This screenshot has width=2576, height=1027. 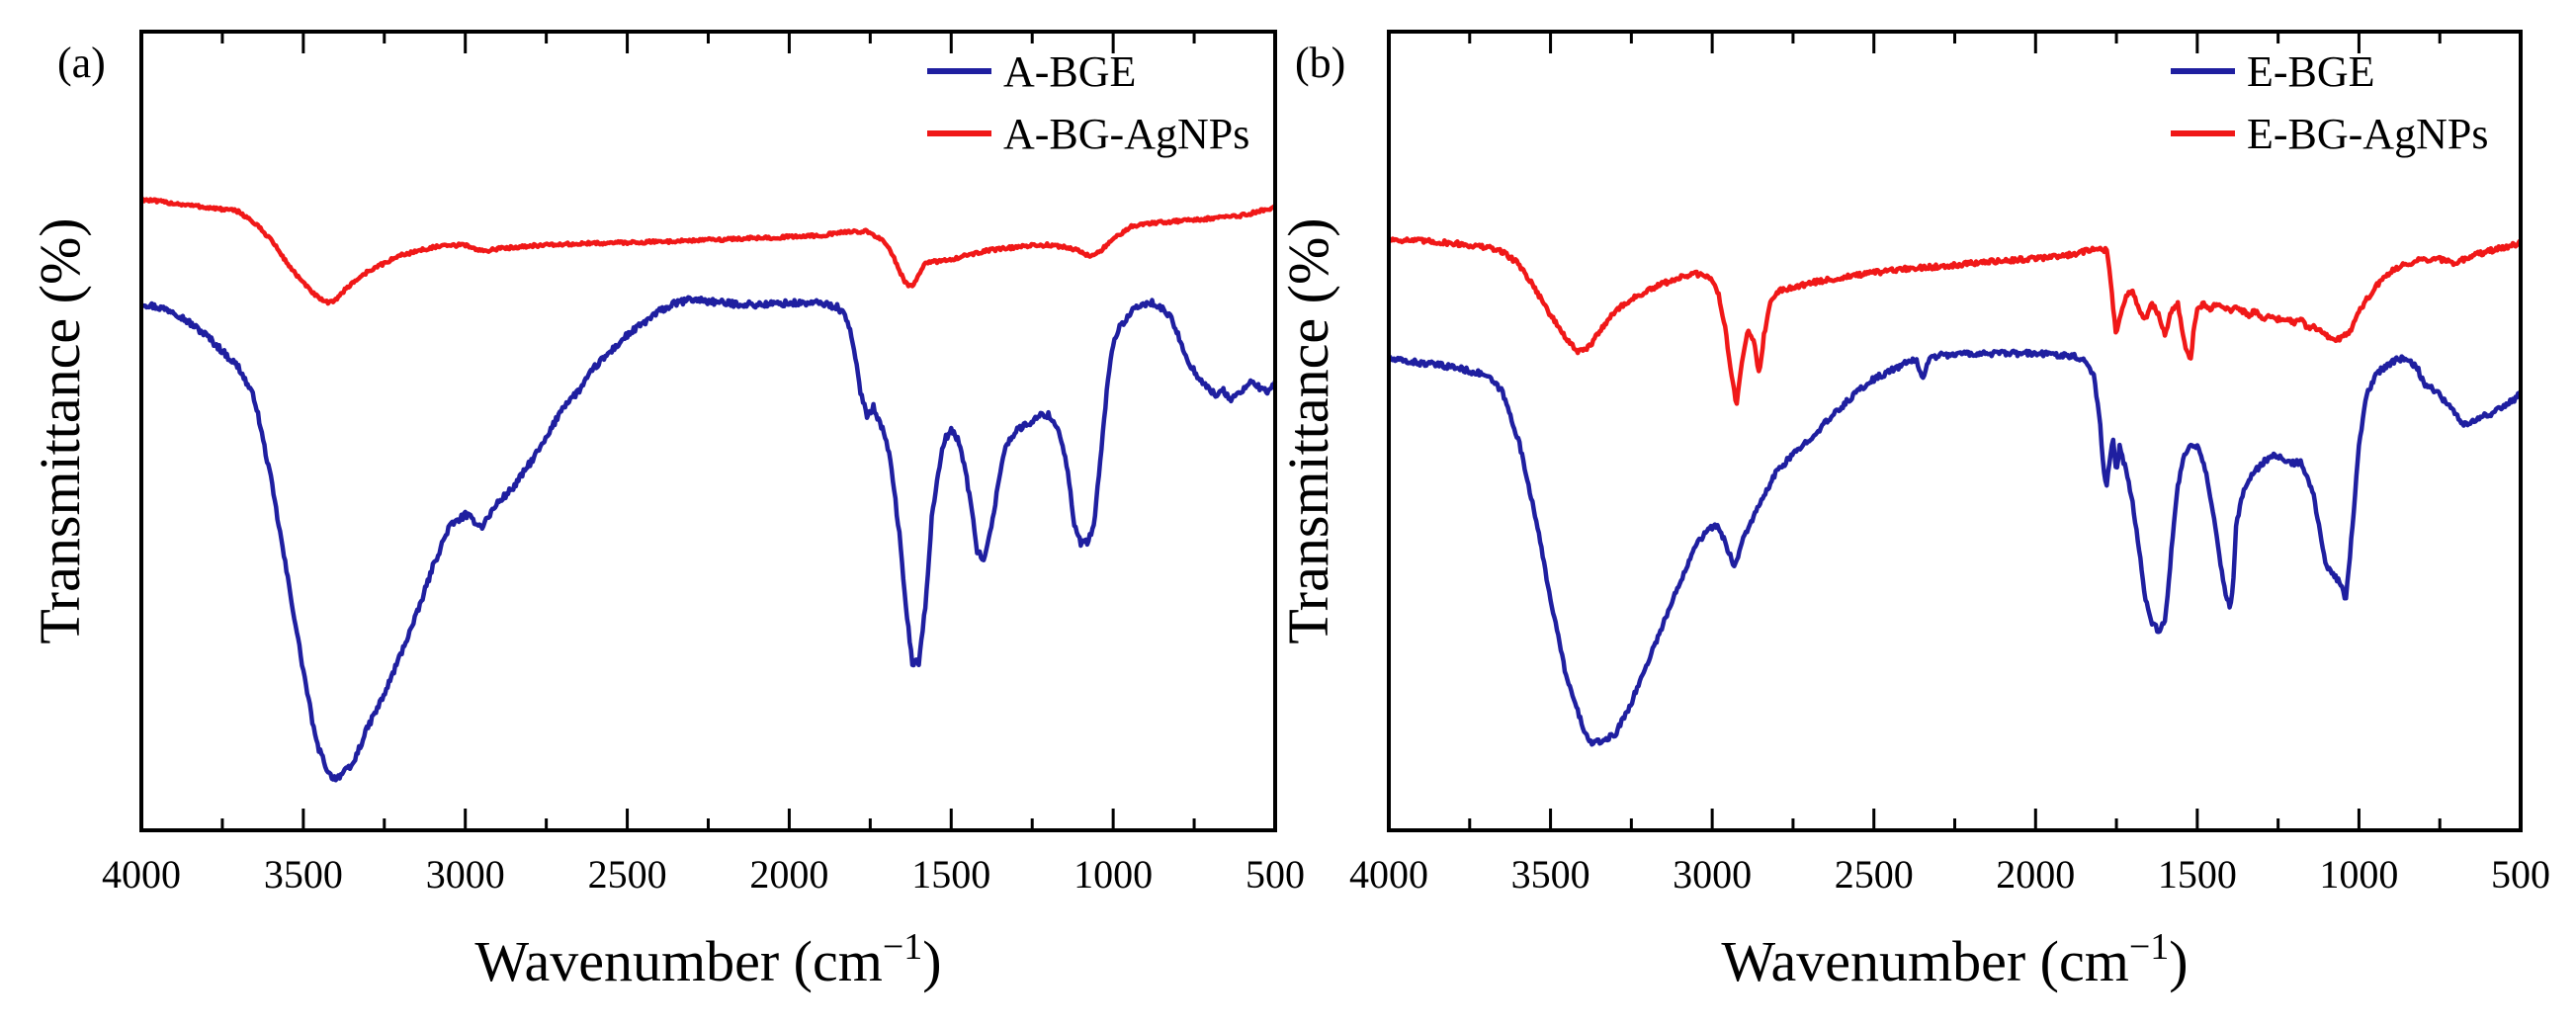 What do you see at coordinates (2311, 71) in the screenshot?
I see `legend-label-e-bge: E-BGE` at bounding box center [2311, 71].